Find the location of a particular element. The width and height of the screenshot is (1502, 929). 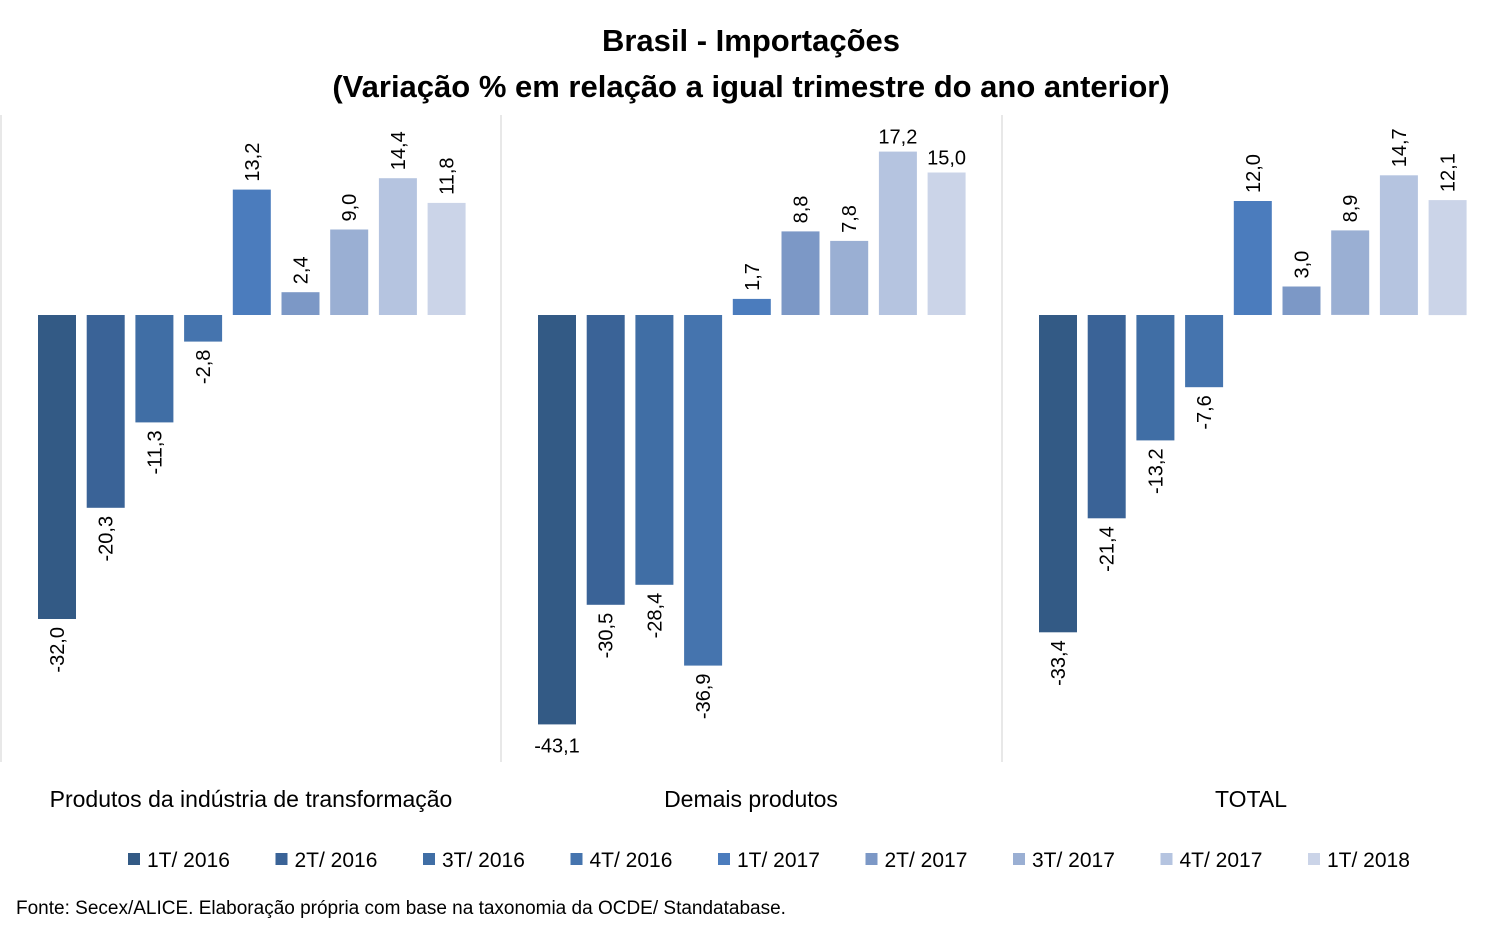

legend-label: 3T/ 2017 is located at coordinates (1073, 860).